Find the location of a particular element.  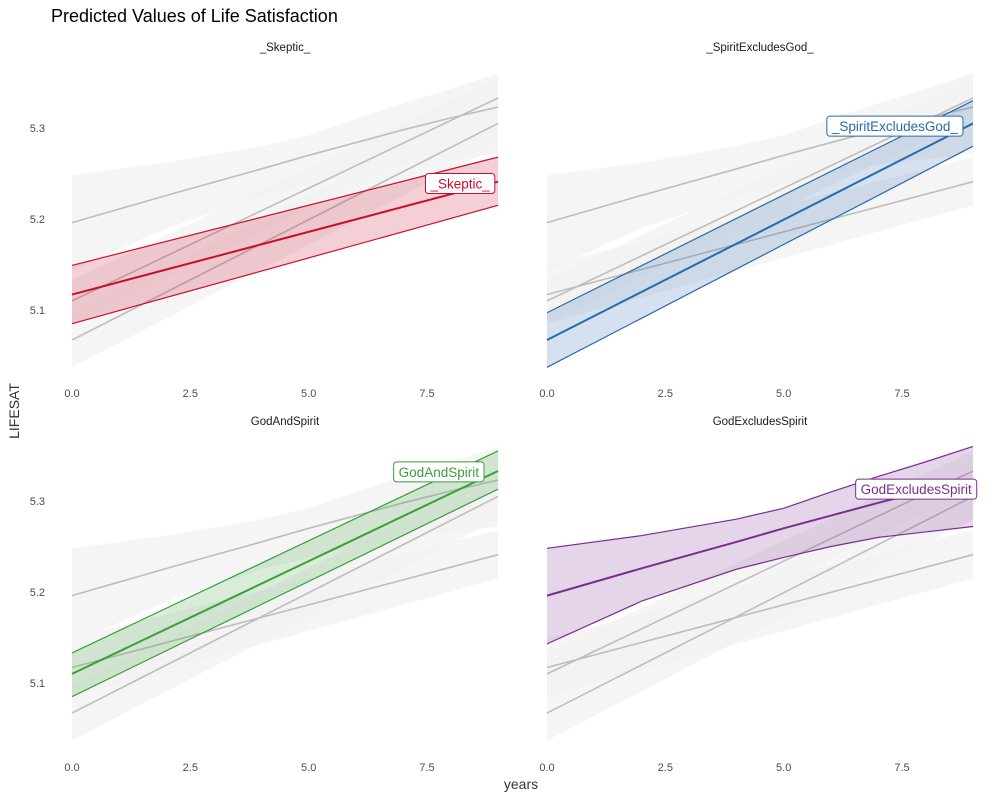

panel-strip-label: GodAndSpirit is located at coordinates (285, 422).